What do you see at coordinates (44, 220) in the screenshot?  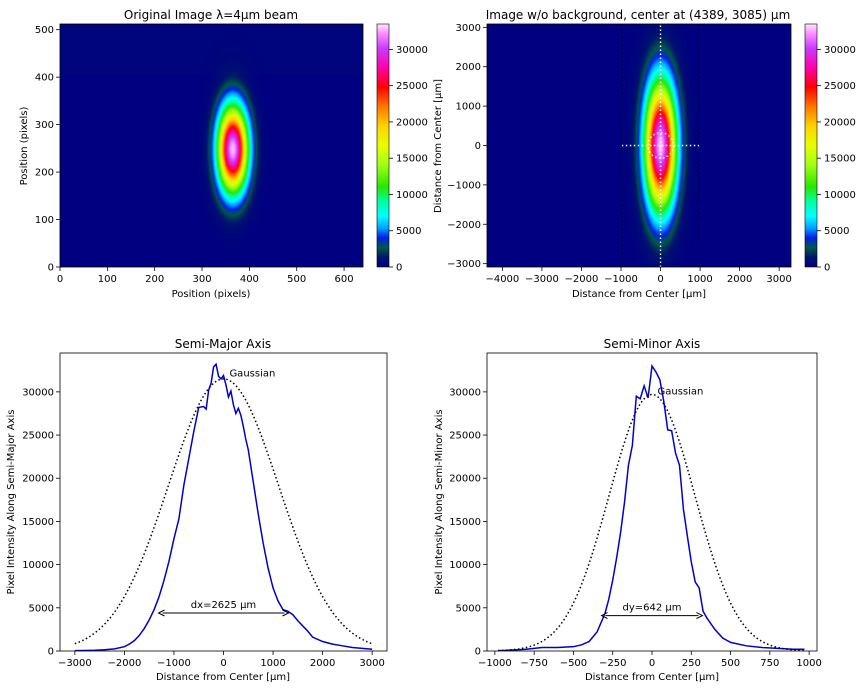 I see `original-y-tick-label: 100` at bounding box center [44, 220].